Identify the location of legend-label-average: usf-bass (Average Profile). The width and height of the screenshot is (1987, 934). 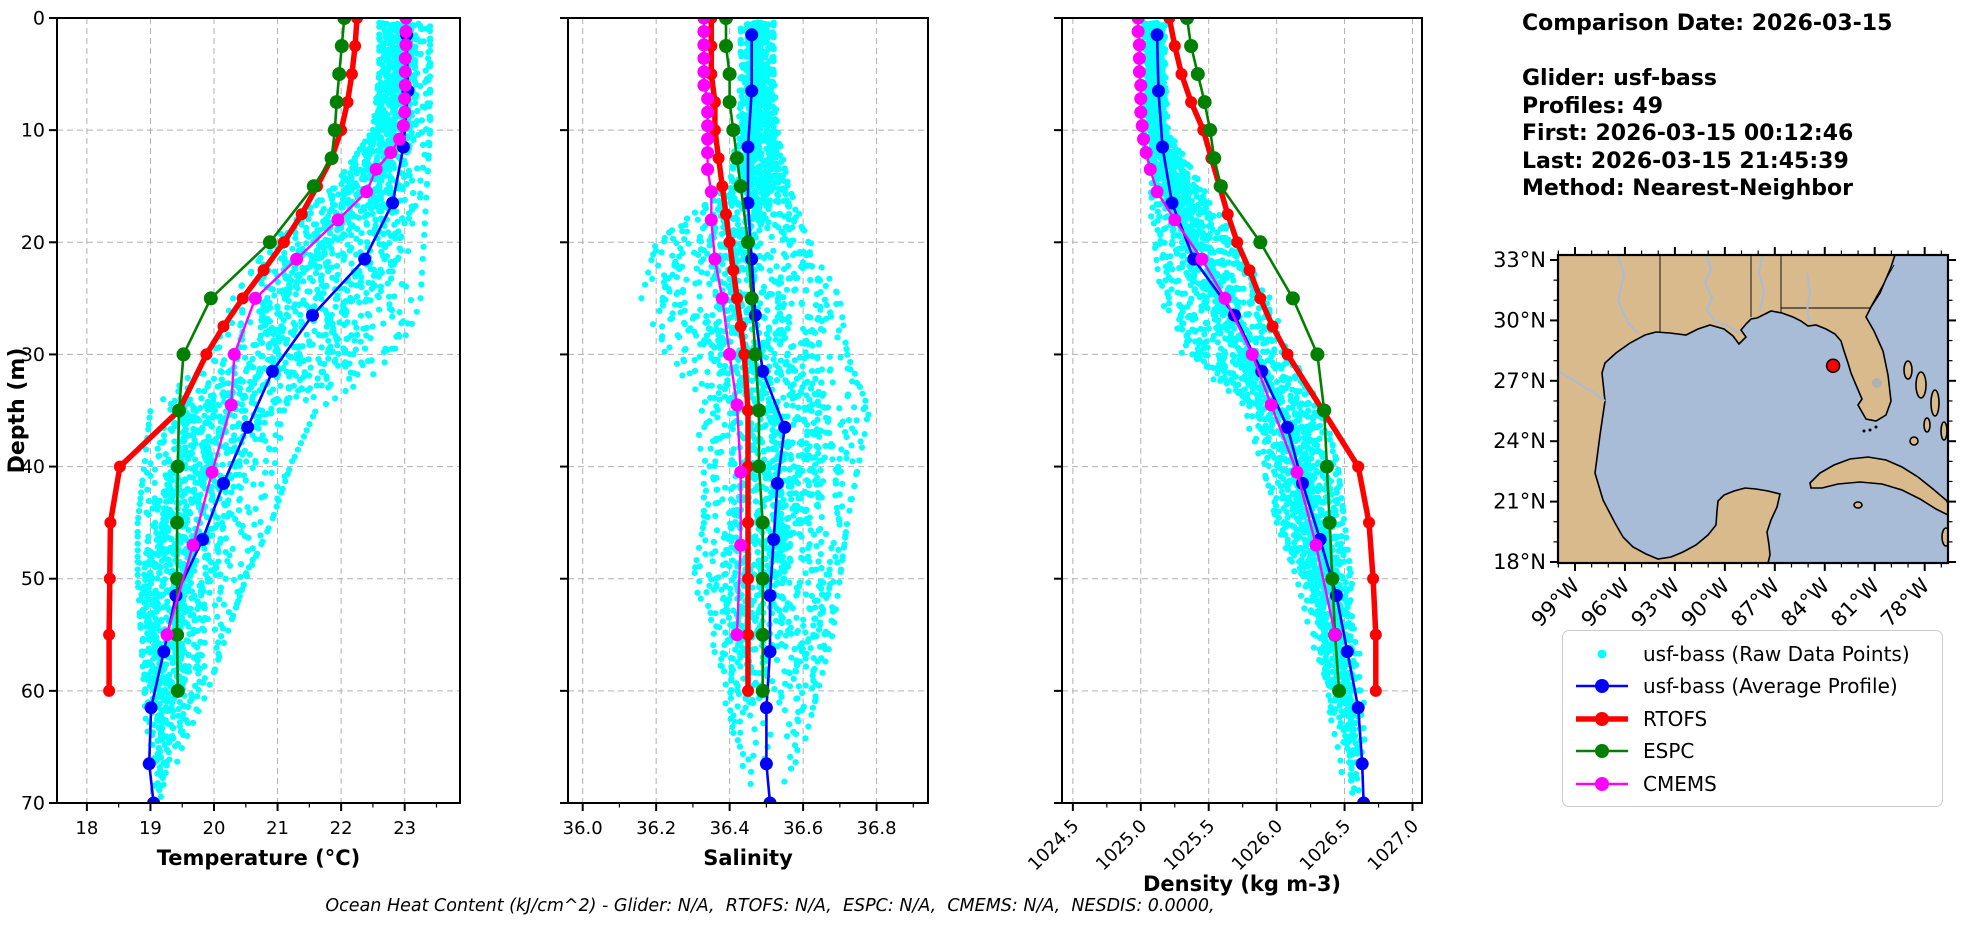
(1770, 686).